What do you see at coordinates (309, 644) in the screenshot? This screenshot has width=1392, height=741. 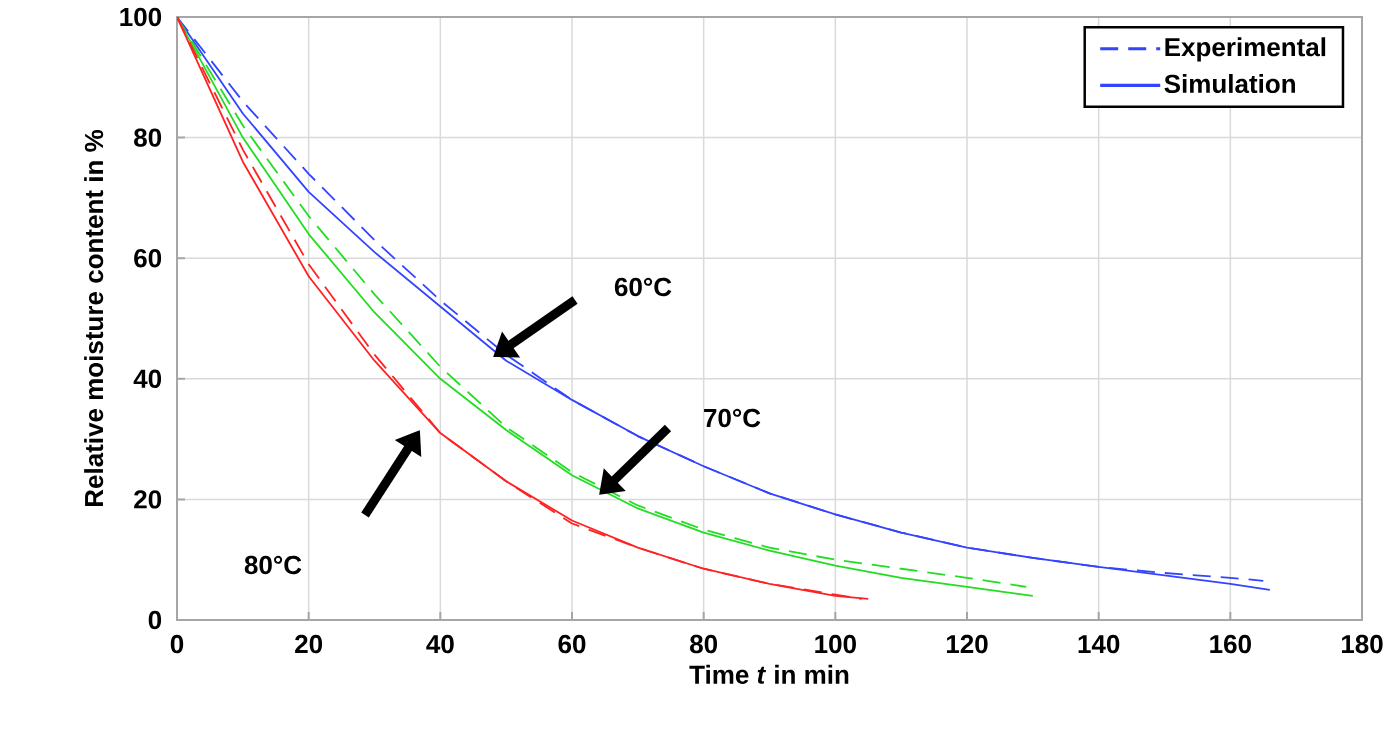 I see `x-tick-label: 20` at bounding box center [309, 644].